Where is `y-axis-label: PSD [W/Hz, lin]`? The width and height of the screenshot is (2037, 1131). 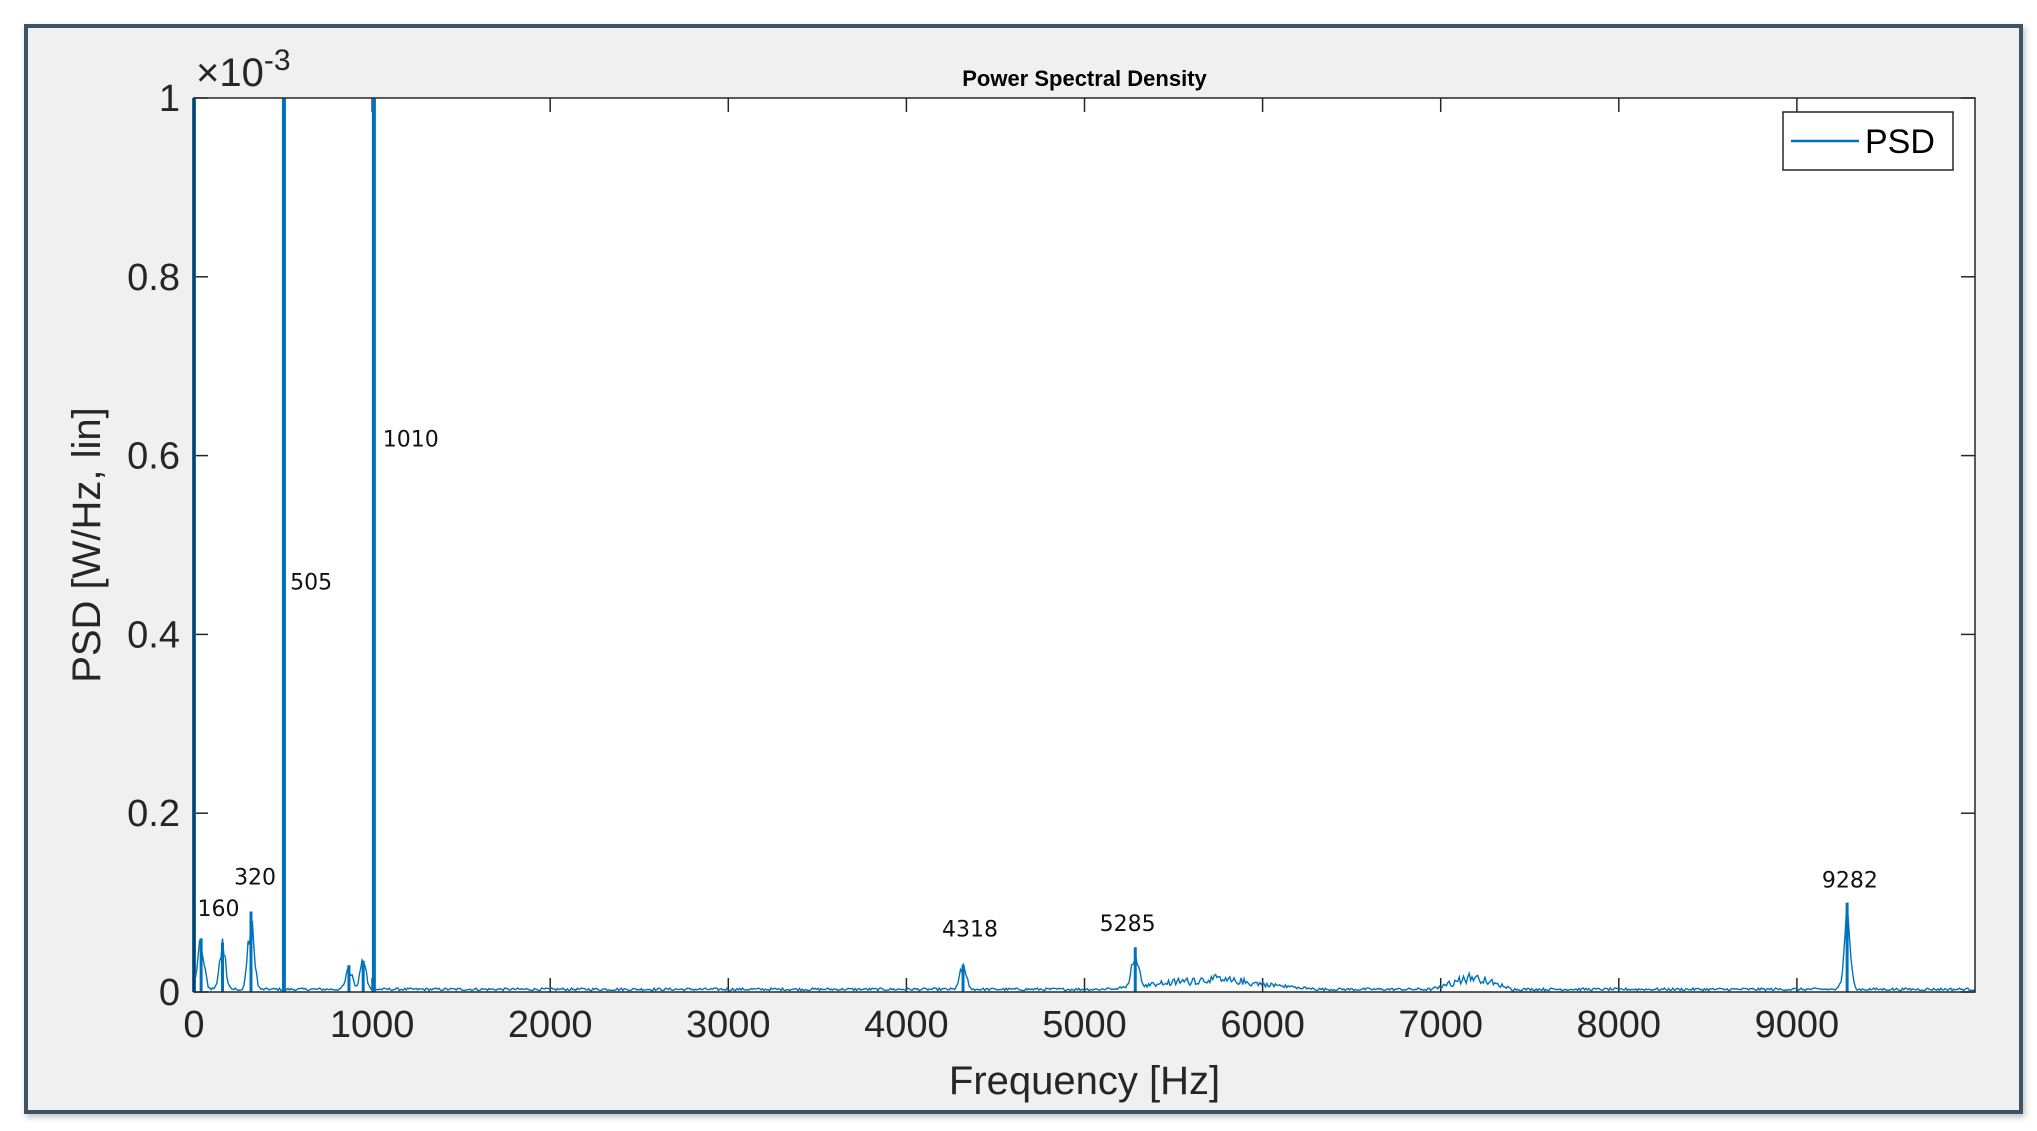 y-axis-label: PSD [W/Hz, lin] is located at coordinates (87, 545).